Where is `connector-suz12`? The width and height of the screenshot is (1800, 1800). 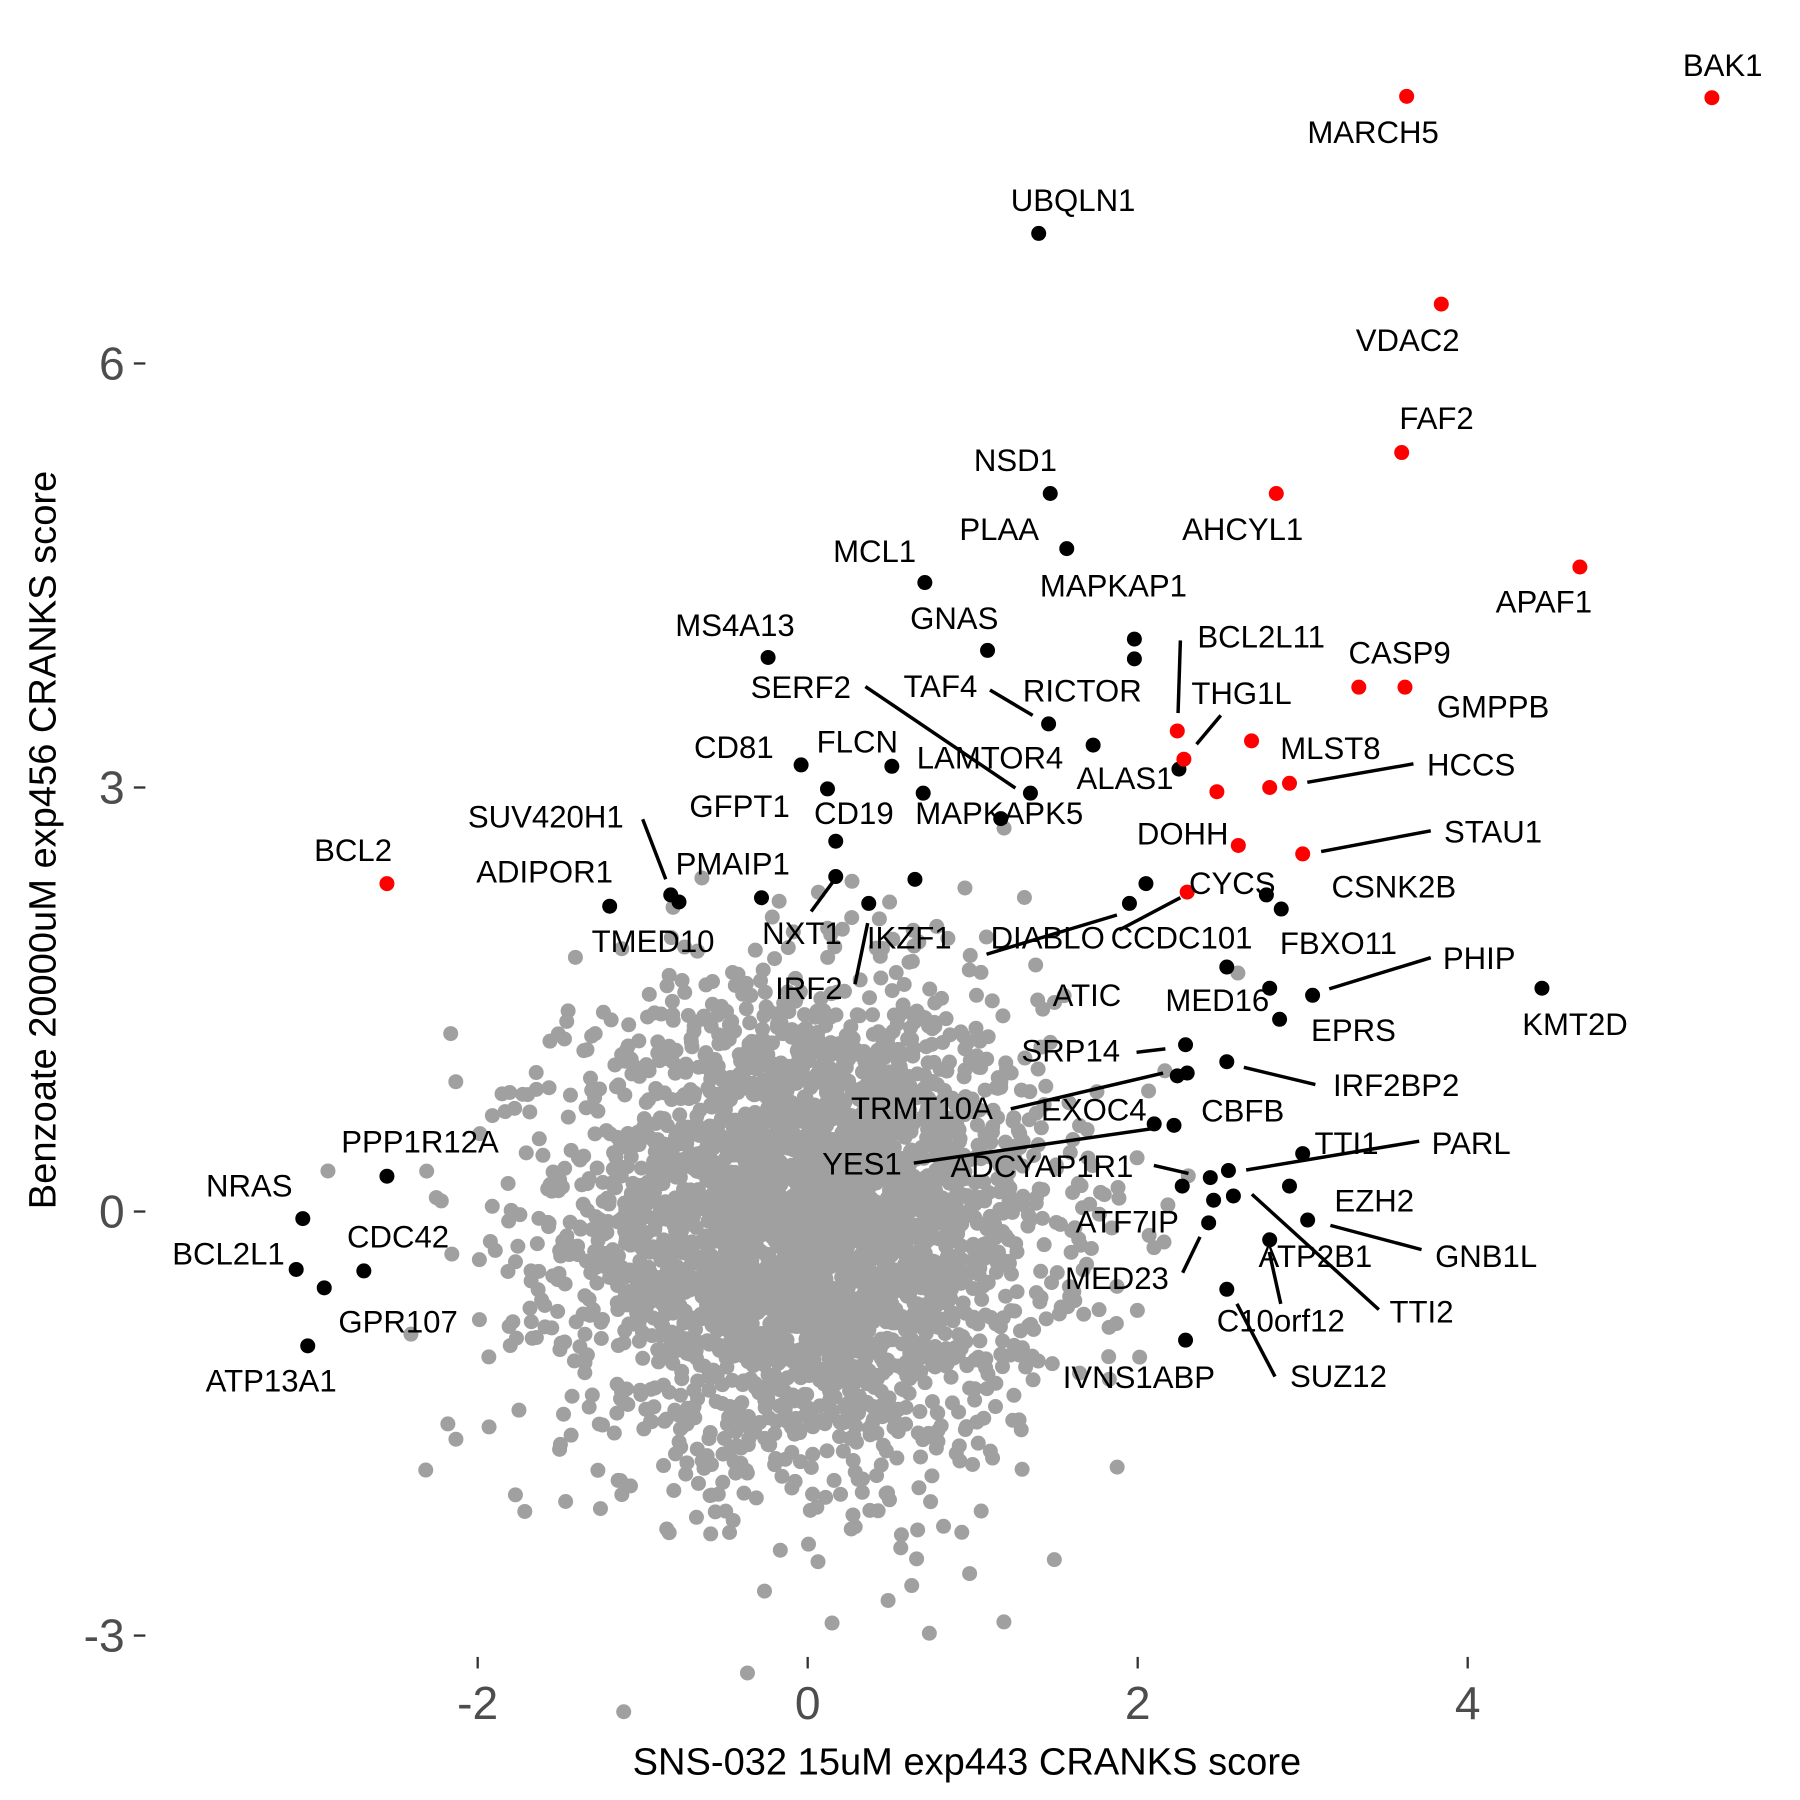 connector-suz12 is located at coordinates (1256, 1340).